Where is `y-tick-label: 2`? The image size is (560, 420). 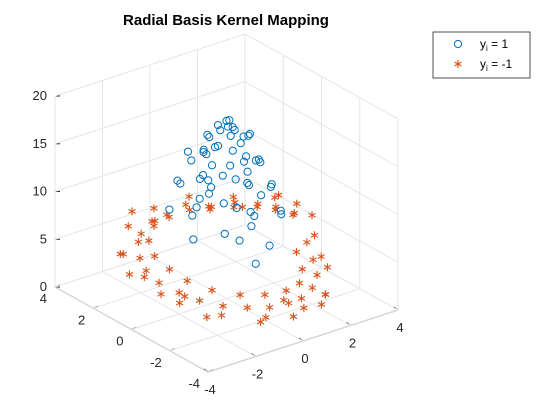 y-tick-label: 2 is located at coordinates (81, 319).